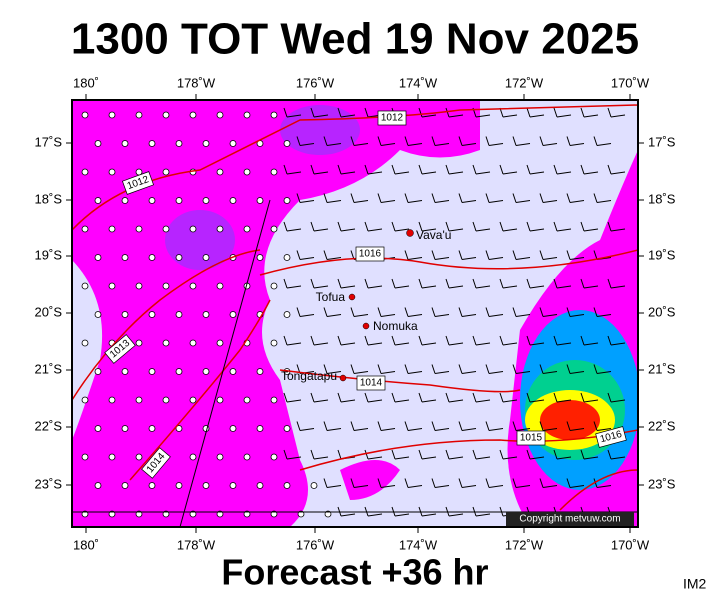  What do you see at coordinates (695, 584) in the screenshot?
I see `image-code: IM2` at bounding box center [695, 584].